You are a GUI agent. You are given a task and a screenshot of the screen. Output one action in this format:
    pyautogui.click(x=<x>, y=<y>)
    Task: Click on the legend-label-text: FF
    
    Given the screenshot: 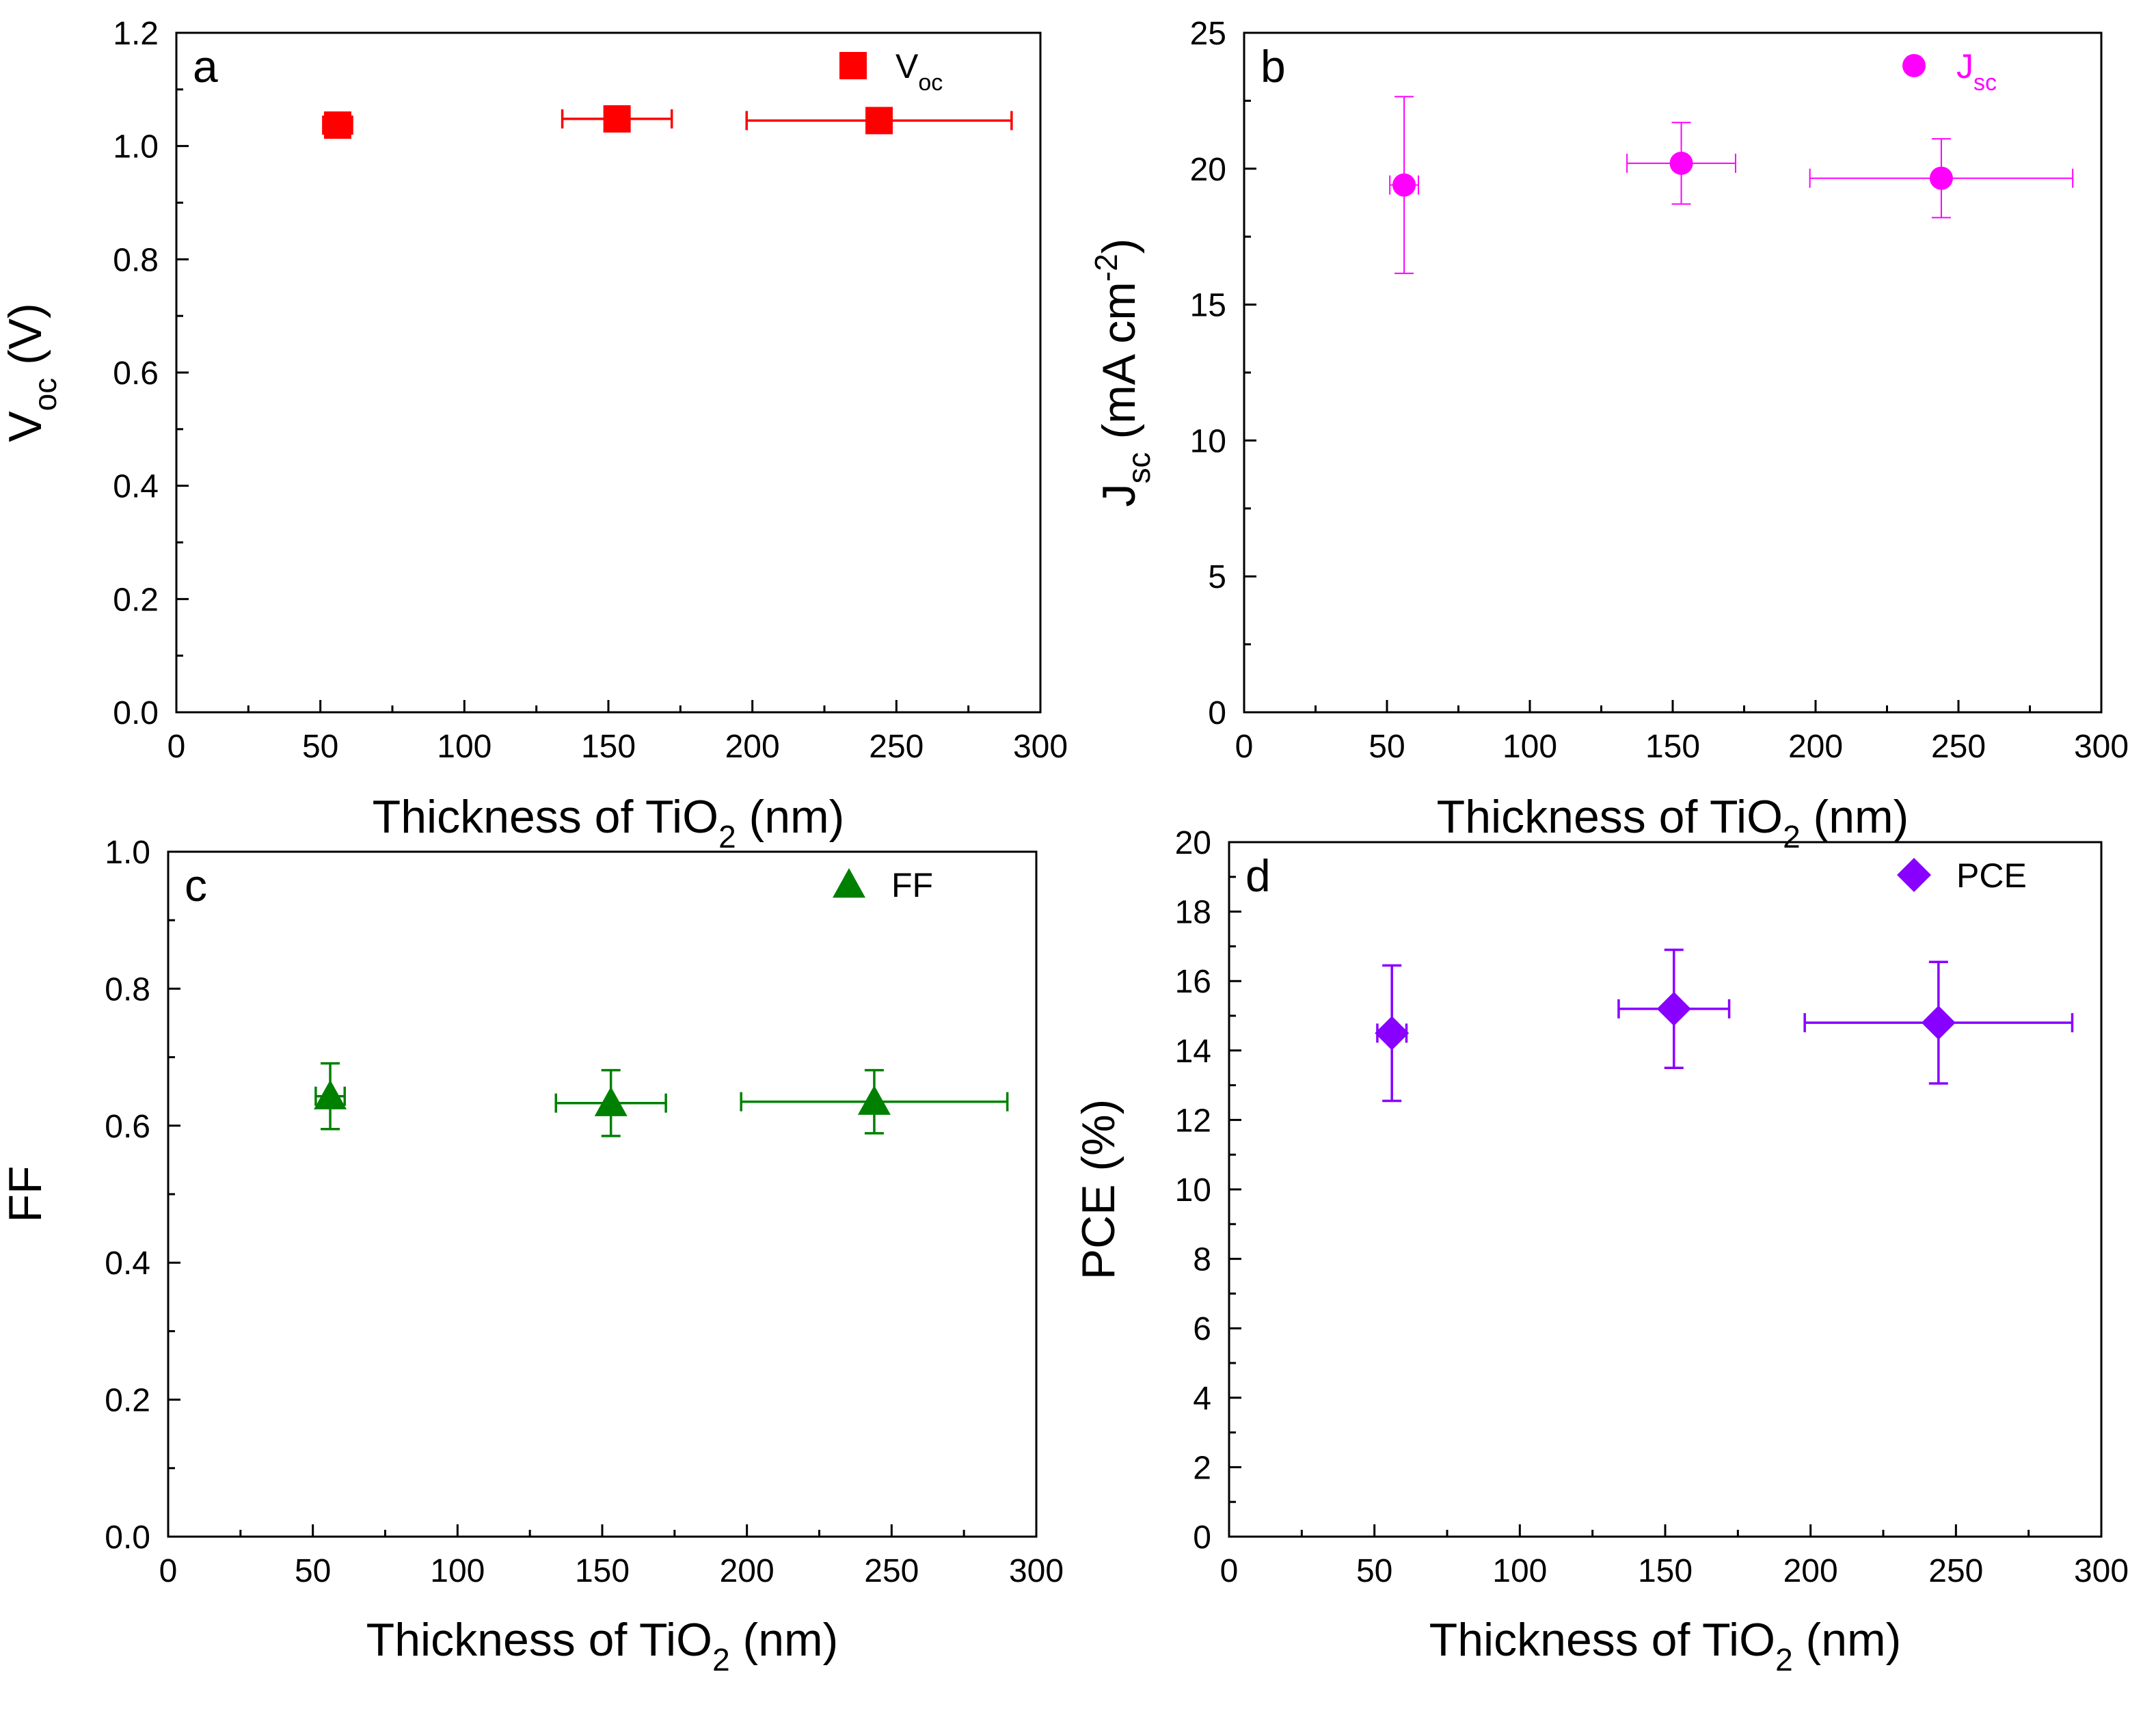 What is the action you would take?
    pyautogui.click(x=912, y=885)
    